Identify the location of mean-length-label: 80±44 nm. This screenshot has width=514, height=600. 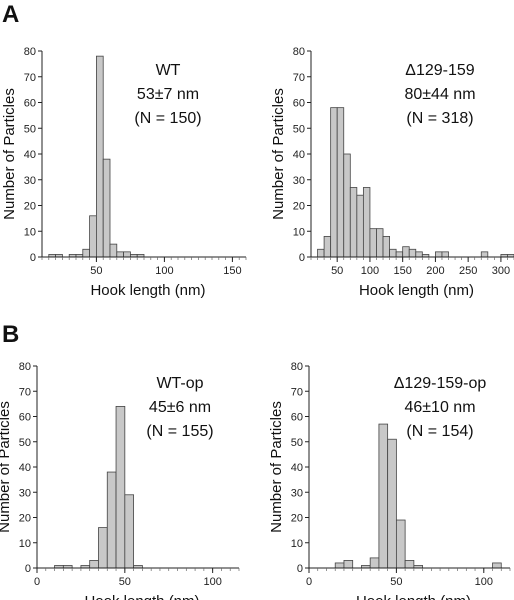
(439, 94).